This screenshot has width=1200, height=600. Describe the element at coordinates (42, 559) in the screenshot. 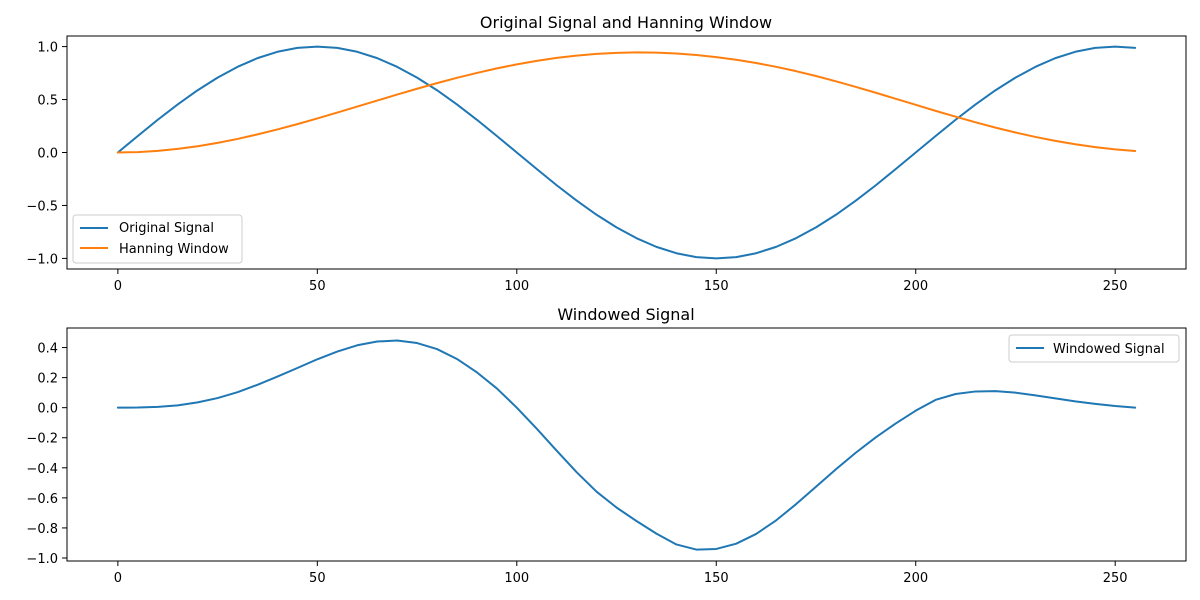

I see `bottom-y-tick-label: −1.0` at that location.